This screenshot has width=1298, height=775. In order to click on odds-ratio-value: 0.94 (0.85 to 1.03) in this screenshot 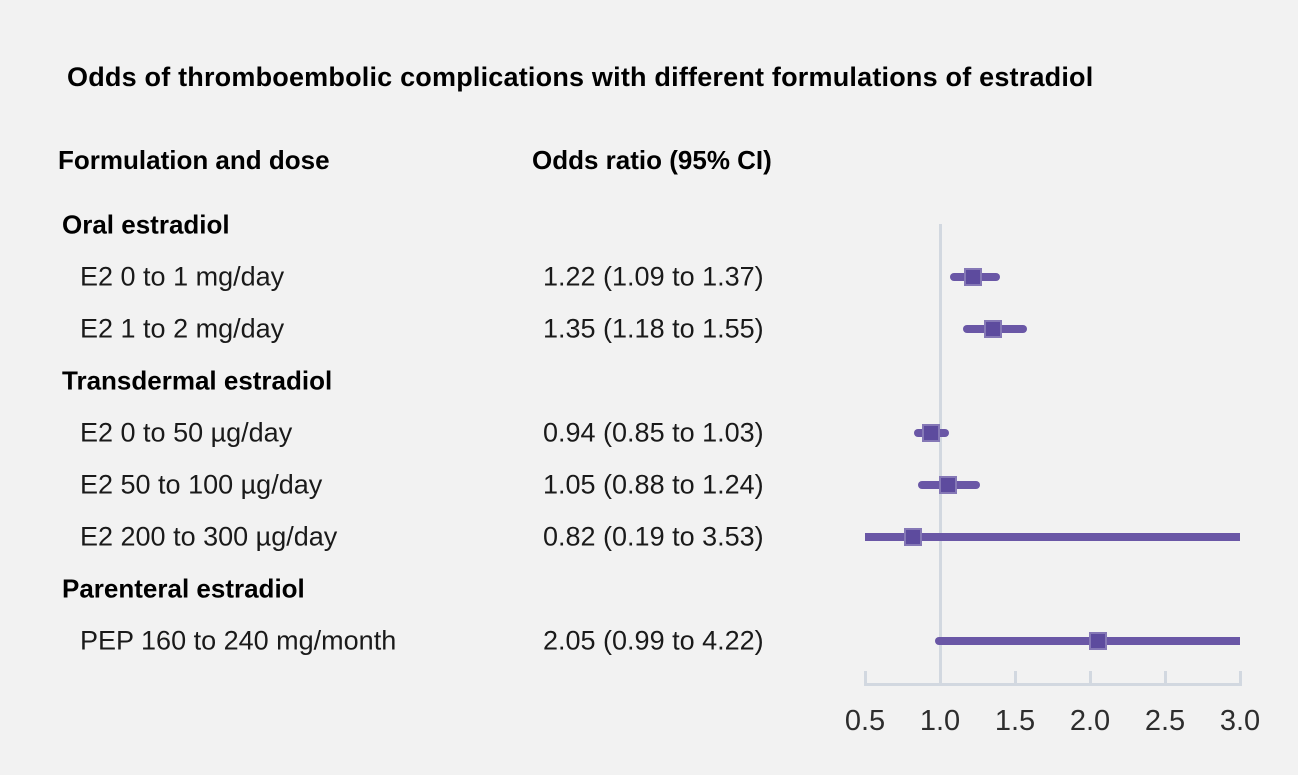, I will do `click(653, 432)`.